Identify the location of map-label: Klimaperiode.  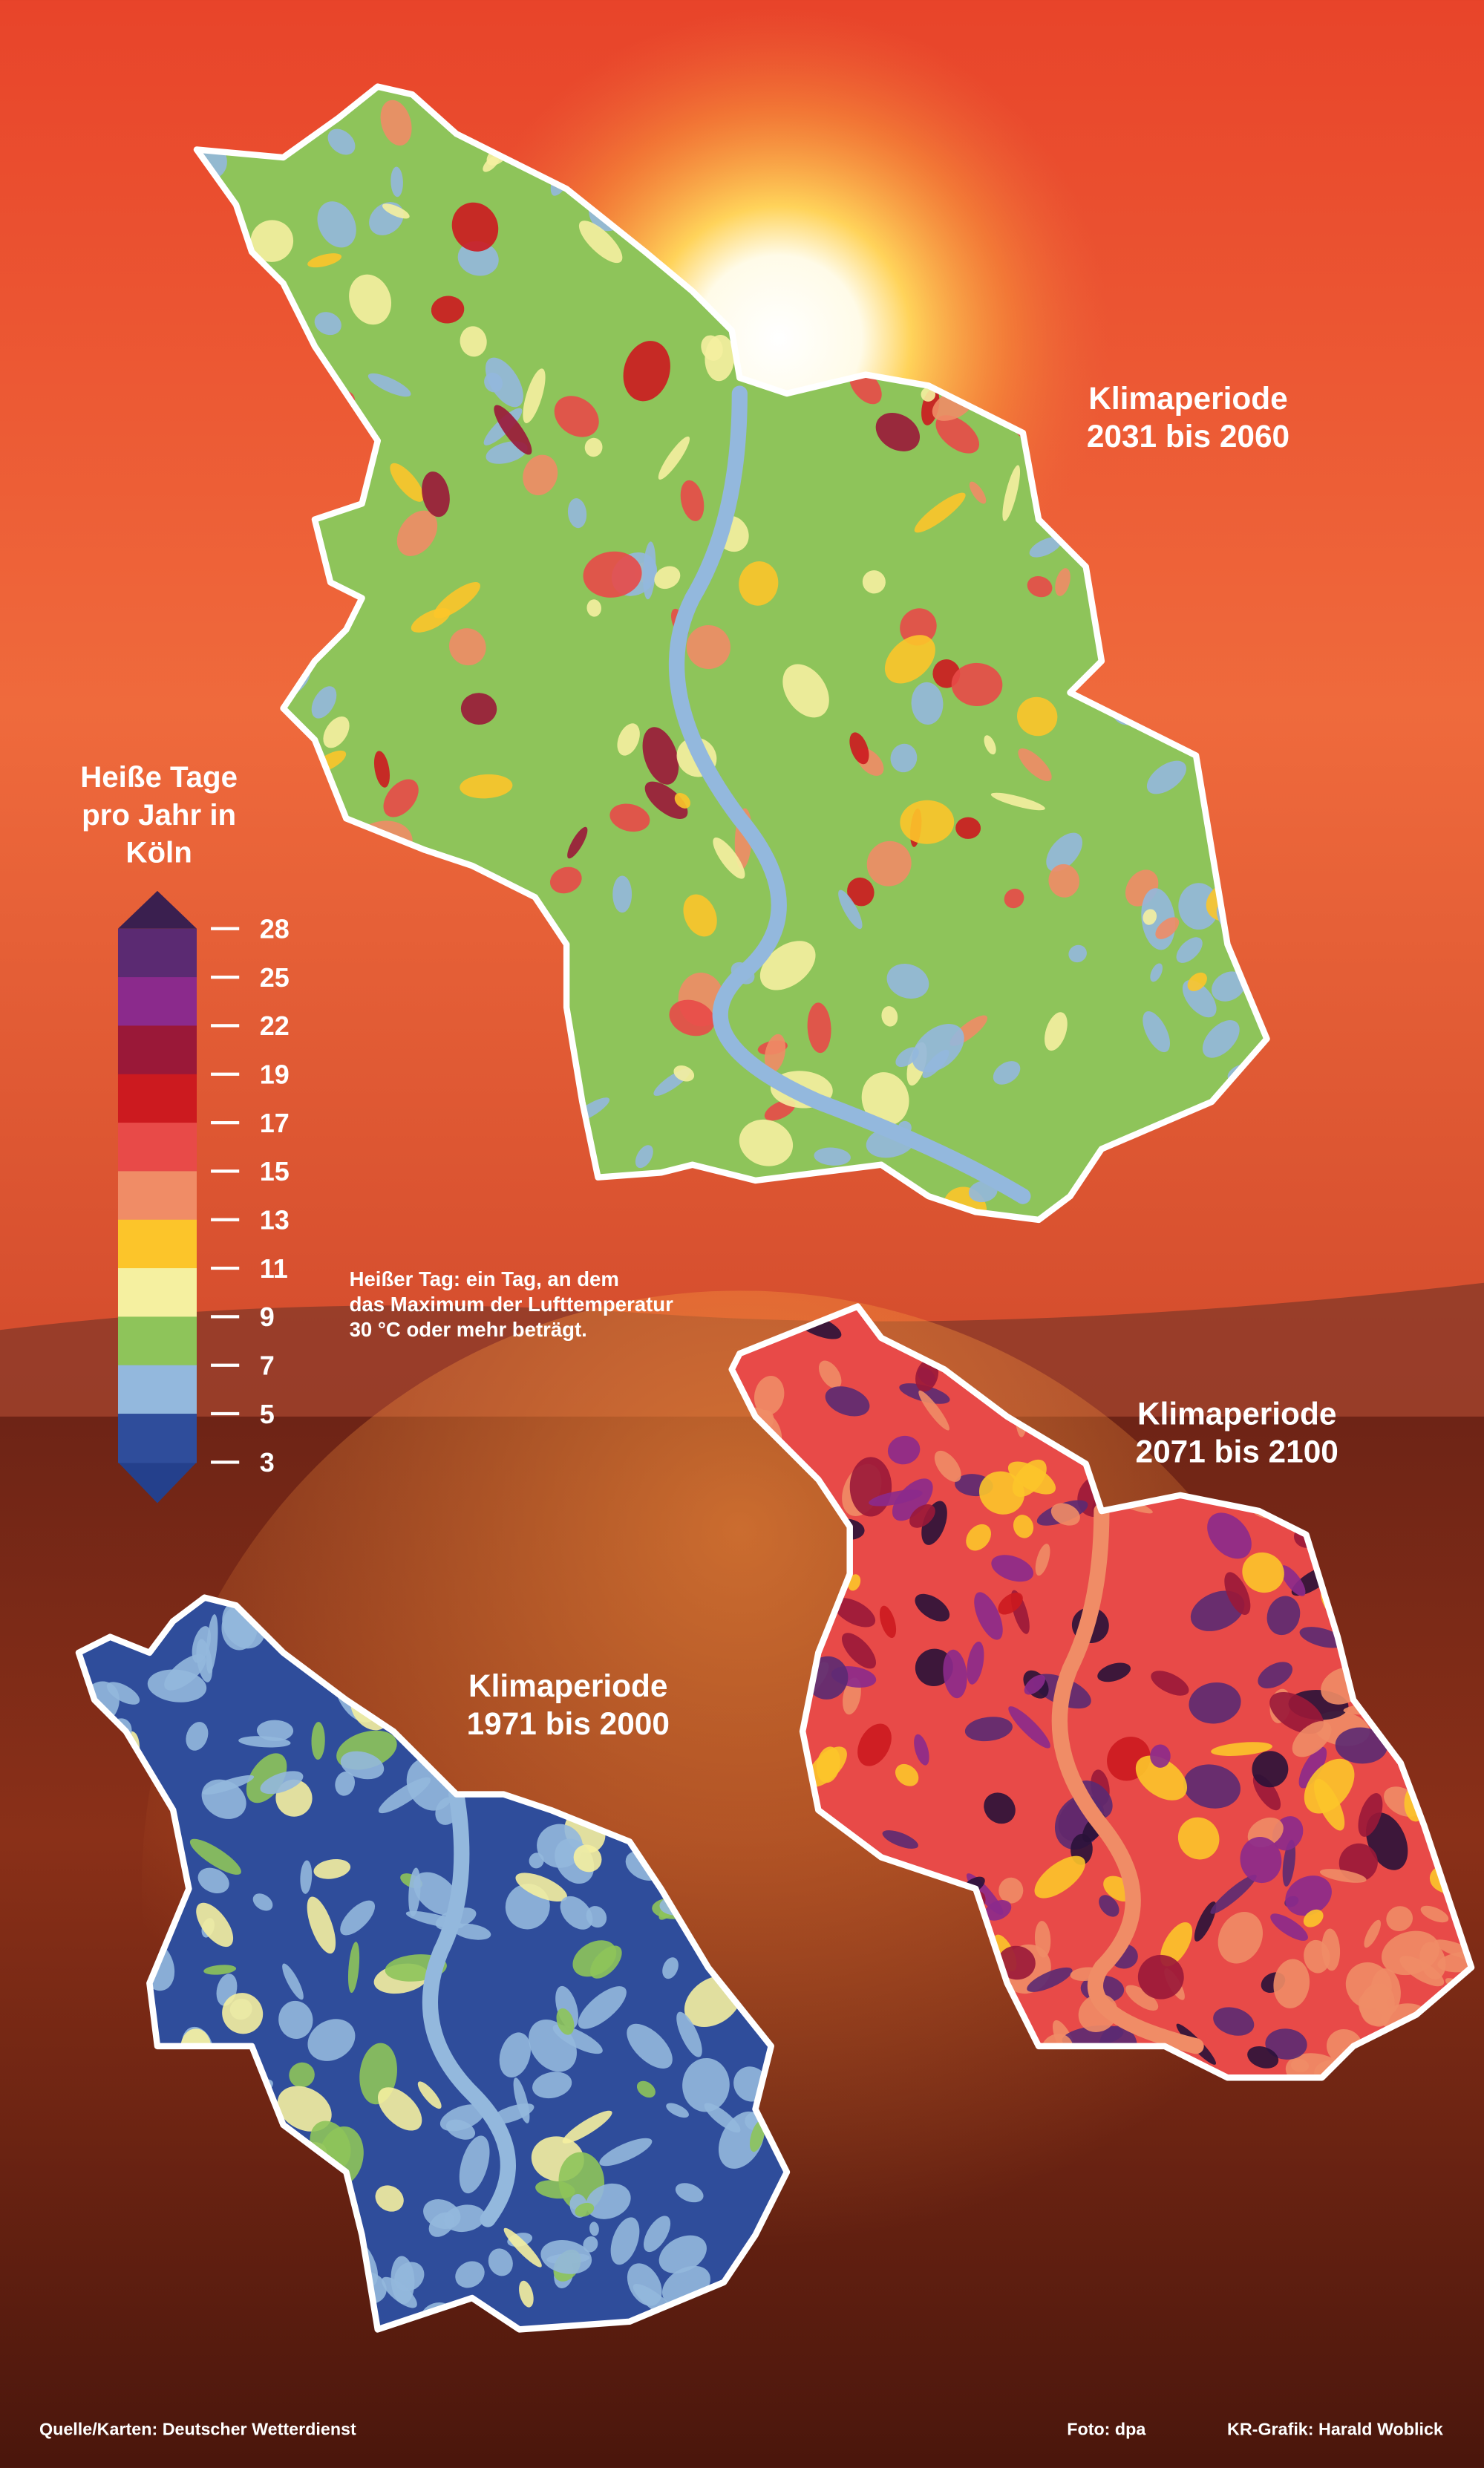
(1236, 1413).